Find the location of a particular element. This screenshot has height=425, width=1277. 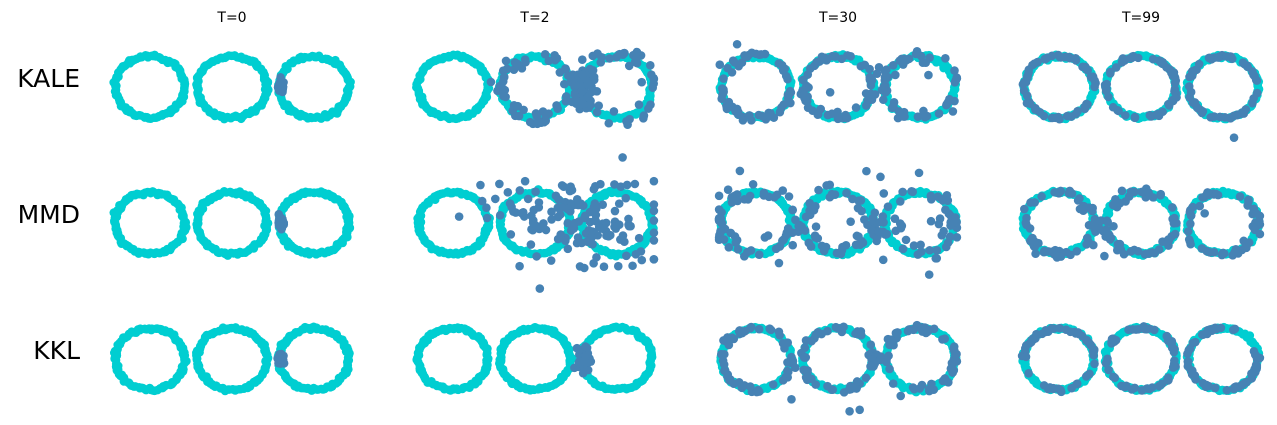

panel-mmd-t0 is located at coordinates (232, 223).